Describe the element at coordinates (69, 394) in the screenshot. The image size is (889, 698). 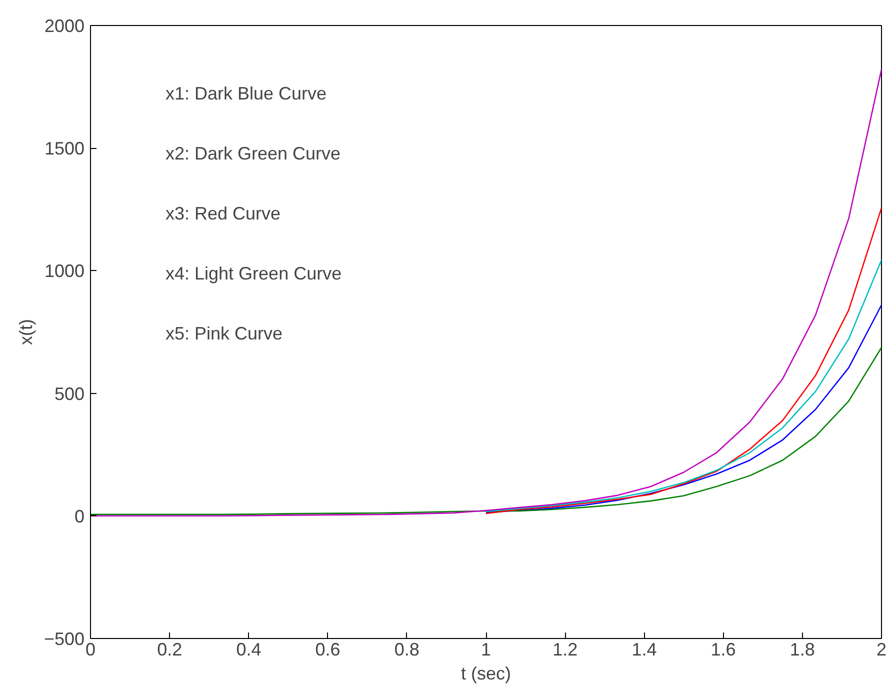
I see `y-tick-label: 500` at that location.